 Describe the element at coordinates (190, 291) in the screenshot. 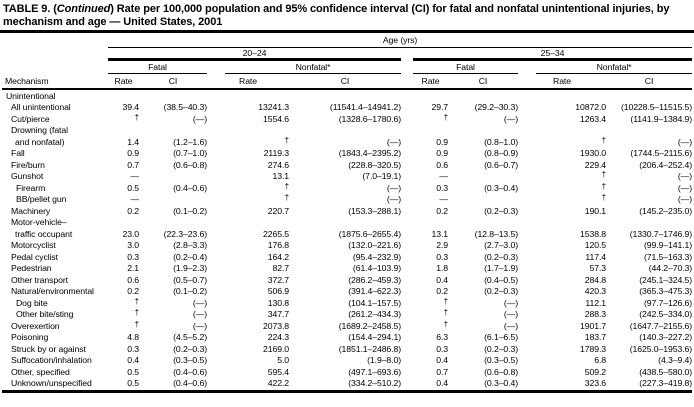

I see `ci-cell: (0.1–0.2)` at that location.